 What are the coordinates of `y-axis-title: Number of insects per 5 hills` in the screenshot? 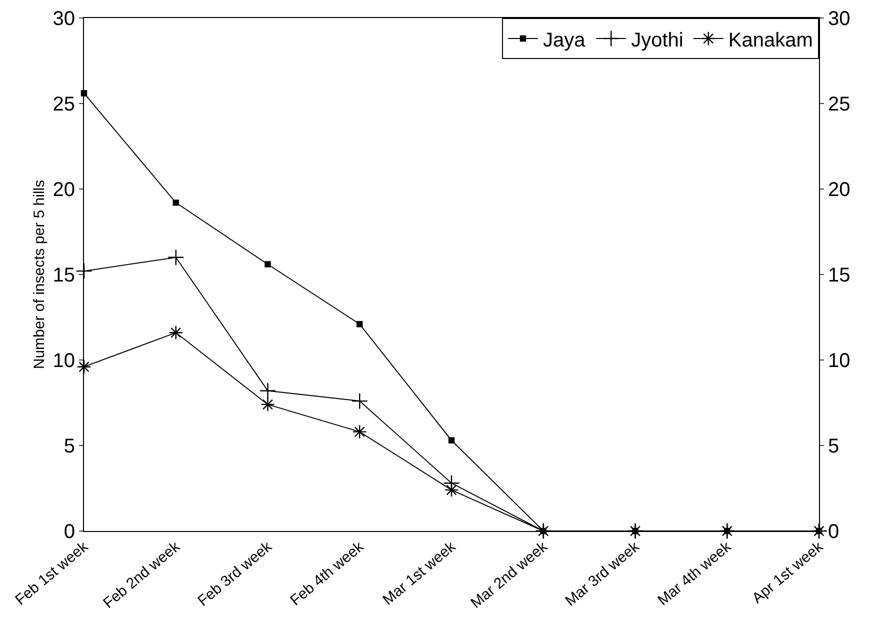 It's located at (39, 275).